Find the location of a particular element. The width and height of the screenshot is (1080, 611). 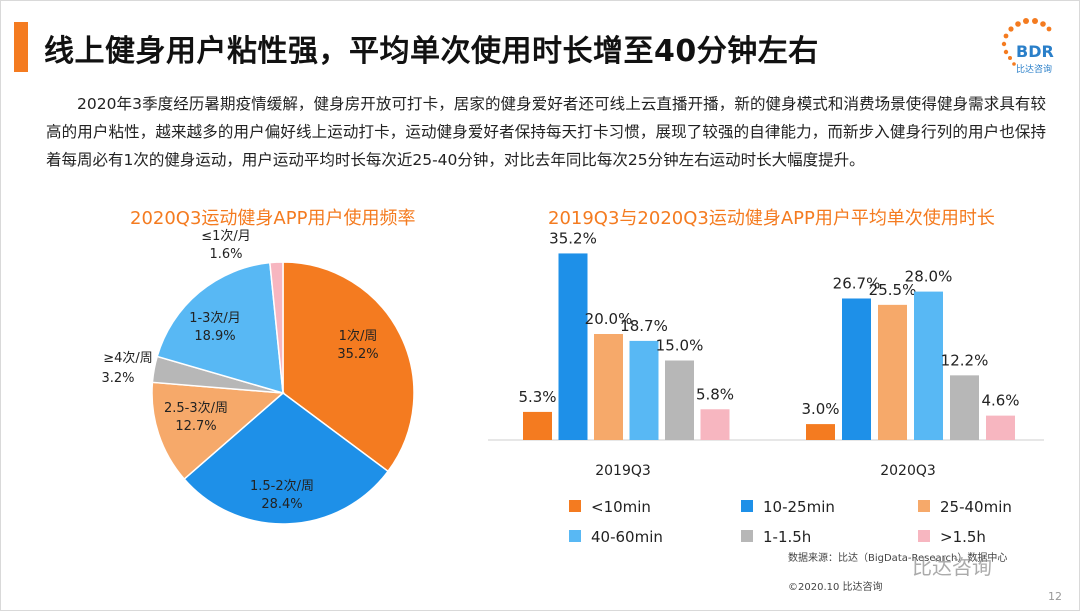

pie-slice-value: 12.7% is located at coordinates (195, 426).